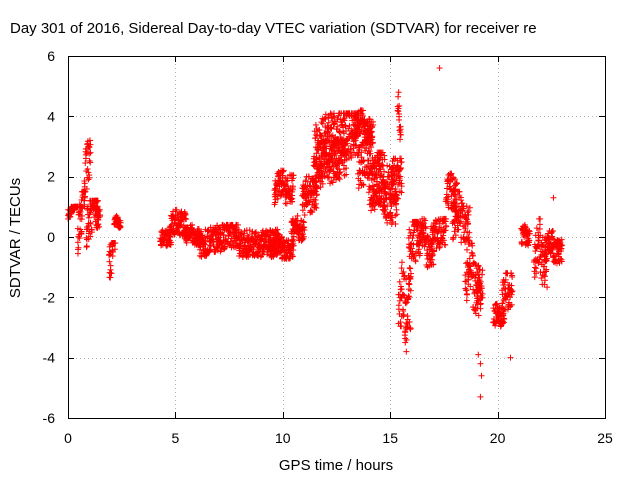 Image resolution: width=640 pixels, height=480 pixels. I want to click on y-tick-label: 2, so click(51, 177).